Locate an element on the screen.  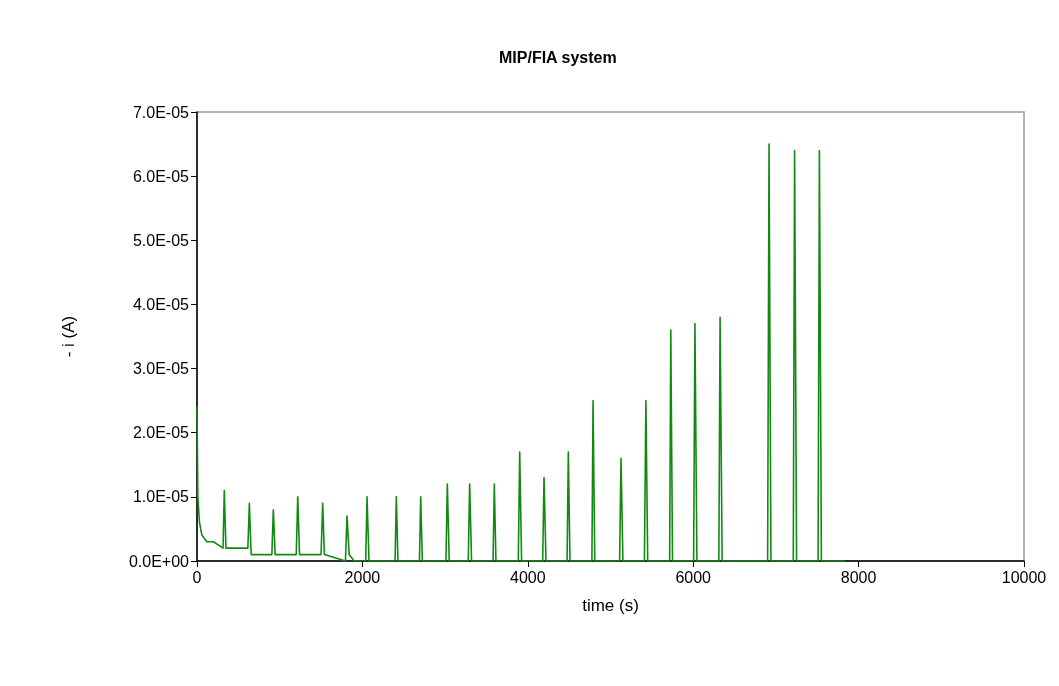
y-tick-label: 6.0E-05 is located at coordinates (161, 176).